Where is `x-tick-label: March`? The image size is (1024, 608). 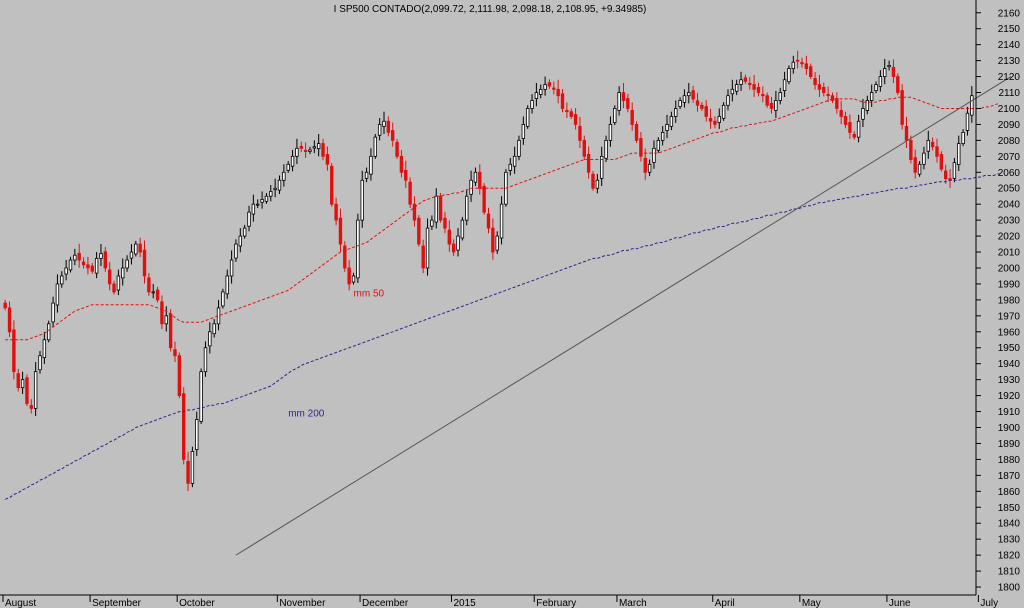
x-tick-label: March is located at coordinates (633, 603).